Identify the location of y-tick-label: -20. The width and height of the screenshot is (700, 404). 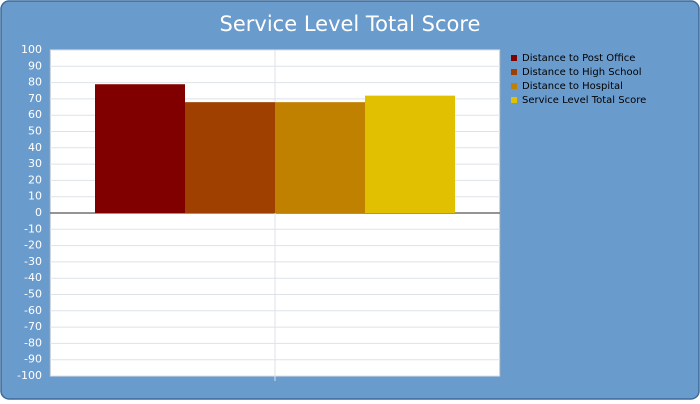
(33, 245).